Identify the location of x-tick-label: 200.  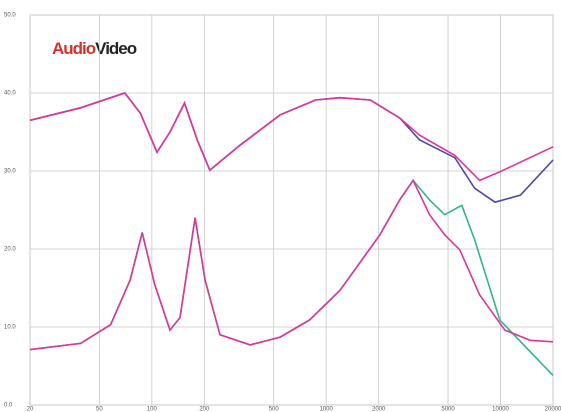
(204, 409).